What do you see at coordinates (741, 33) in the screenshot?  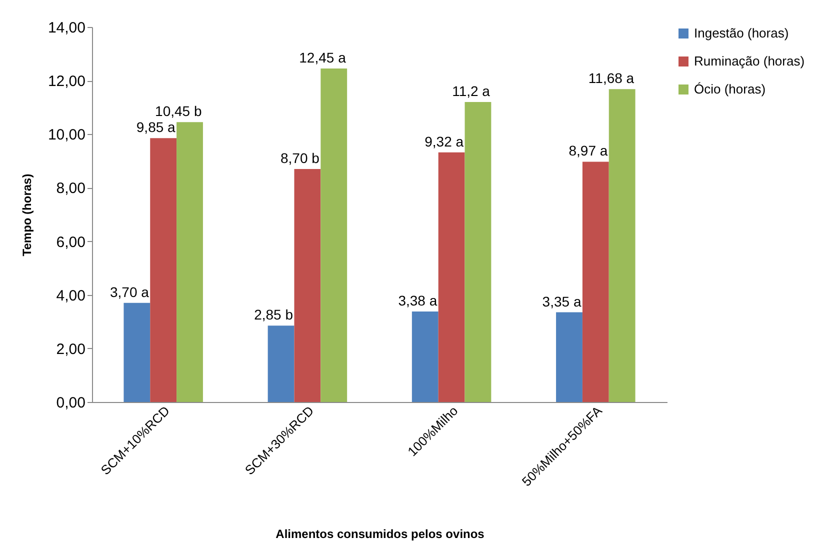 I see `legend-label: Ingestão (horas)` at bounding box center [741, 33].